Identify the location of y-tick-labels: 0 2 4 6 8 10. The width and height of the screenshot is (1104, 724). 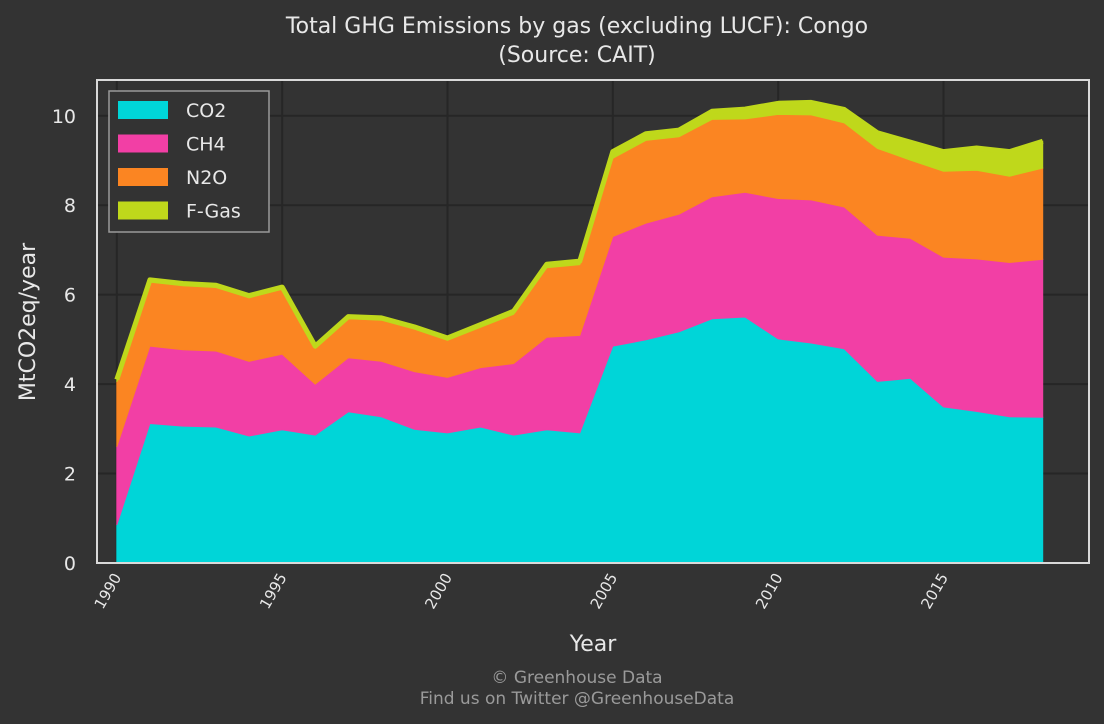
(64, 340).